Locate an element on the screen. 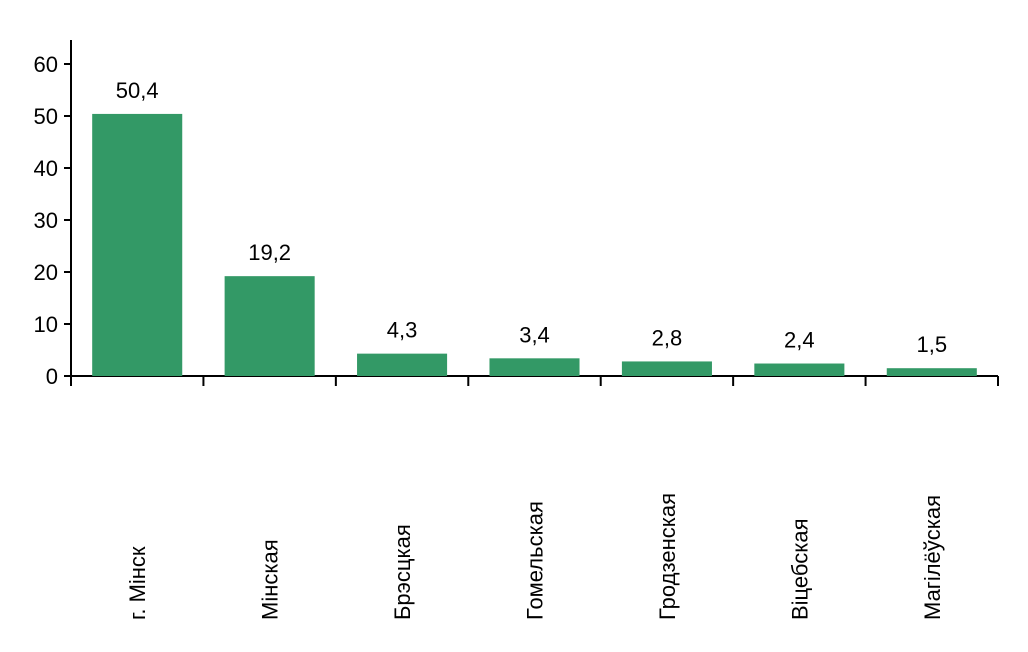 This screenshot has height=652, width=1028. y-tick-label: 60 is located at coordinates (46, 64).